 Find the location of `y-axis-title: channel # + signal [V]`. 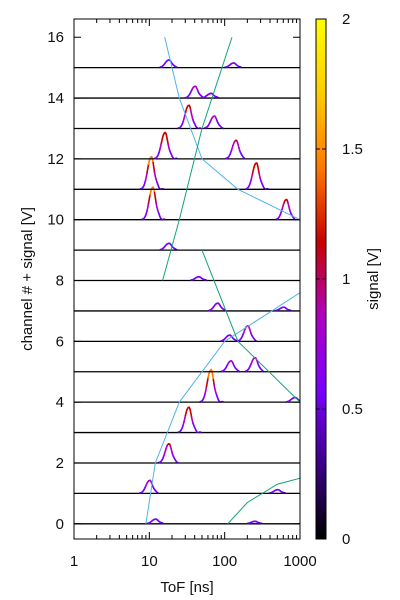

y-axis-title: channel # + signal [V] is located at coordinates (27, 279).